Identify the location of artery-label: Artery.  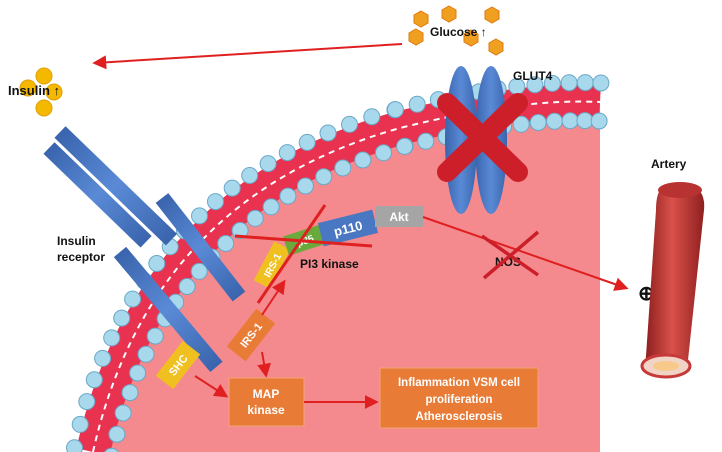
(669, 164).